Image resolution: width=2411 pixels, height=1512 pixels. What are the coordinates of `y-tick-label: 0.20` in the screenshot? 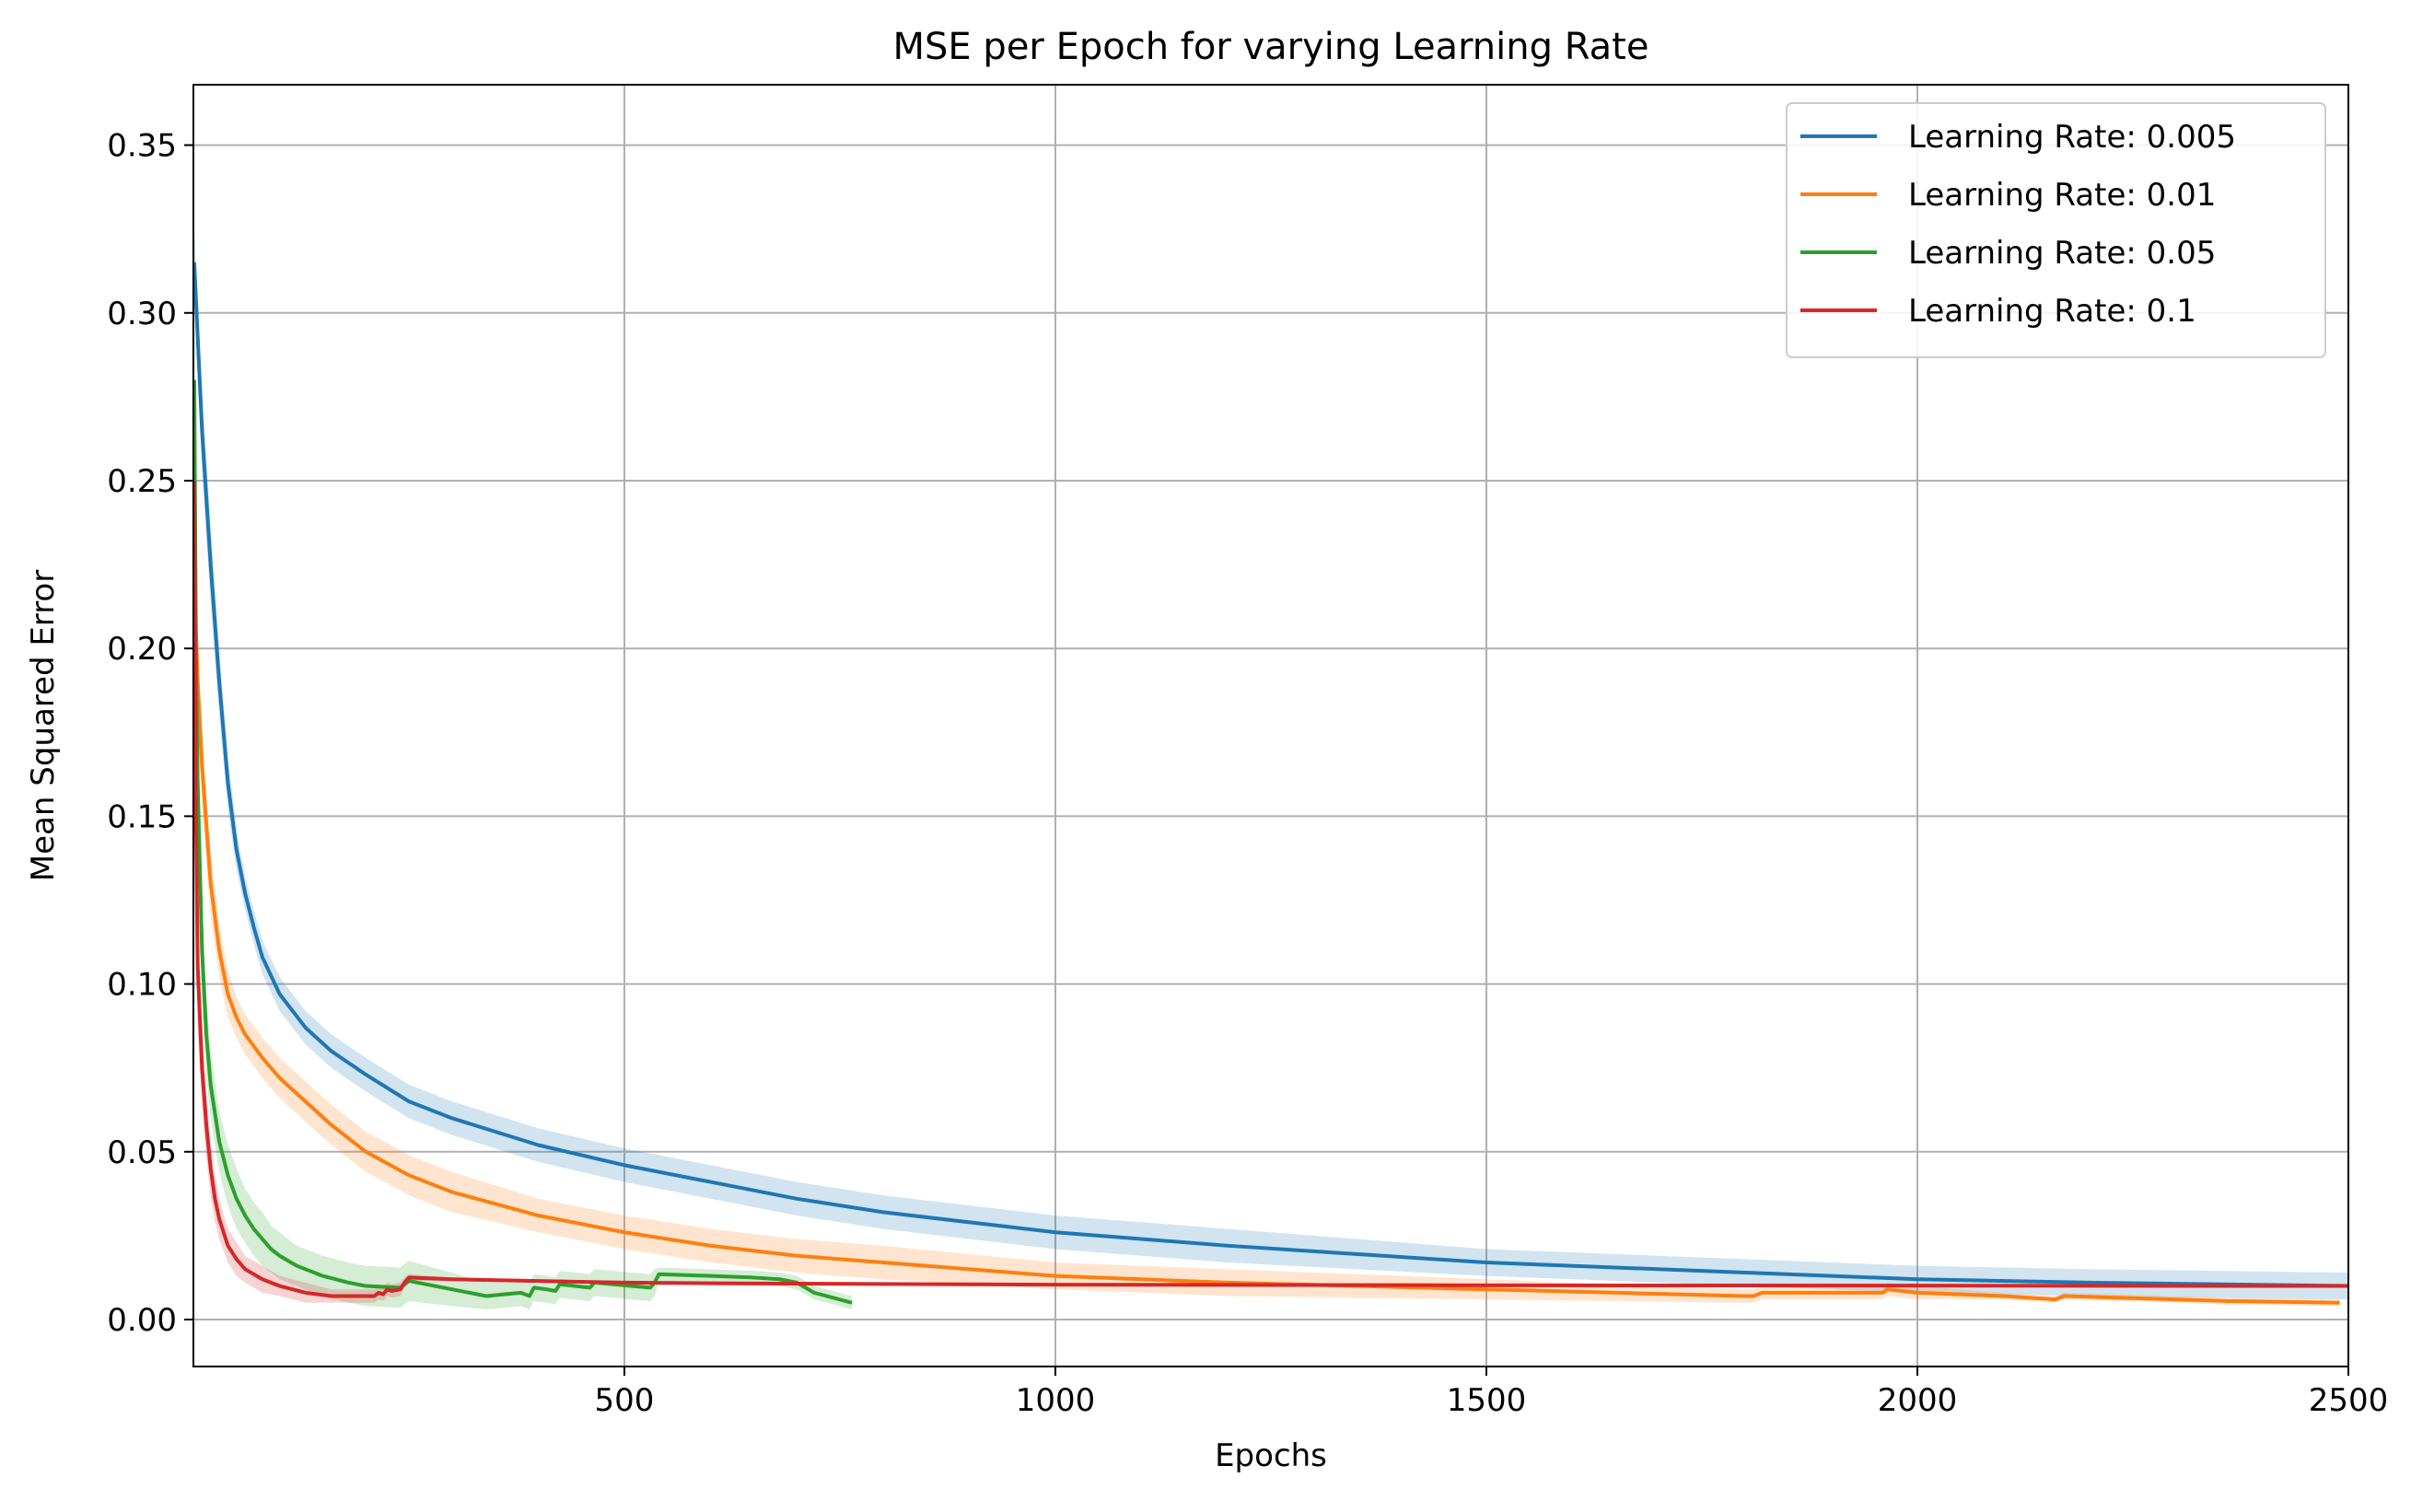 It's located at (142, 649).